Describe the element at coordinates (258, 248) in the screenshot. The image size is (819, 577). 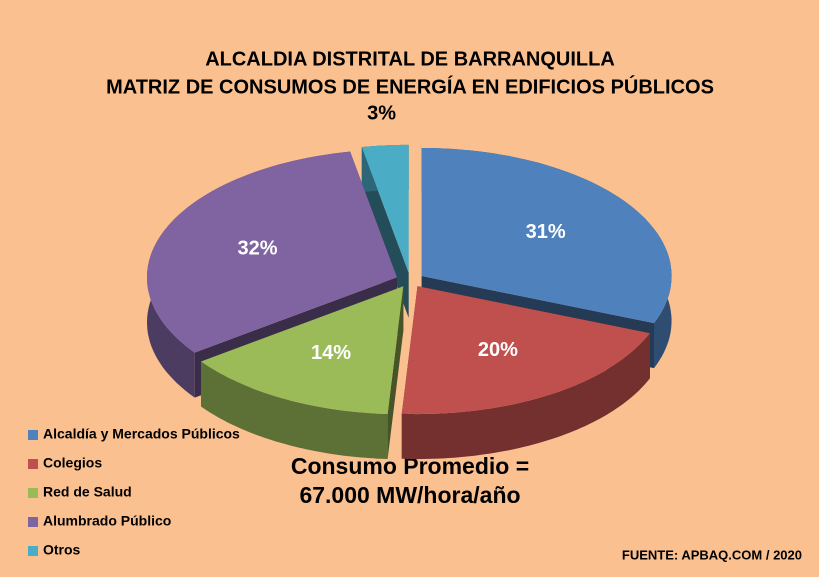
I see `data-label: 32%` at that location.